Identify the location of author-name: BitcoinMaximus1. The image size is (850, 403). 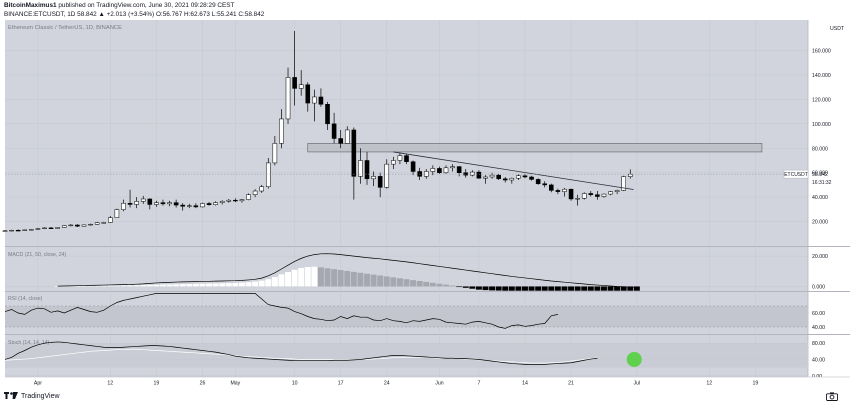
(30, 5).